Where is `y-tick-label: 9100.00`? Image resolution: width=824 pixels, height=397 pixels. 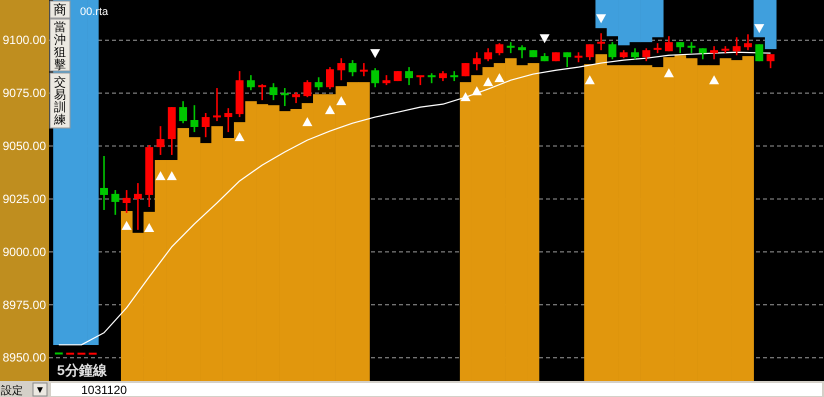
y-tick-label: 9100.00 is located at coordinates (24, 40).